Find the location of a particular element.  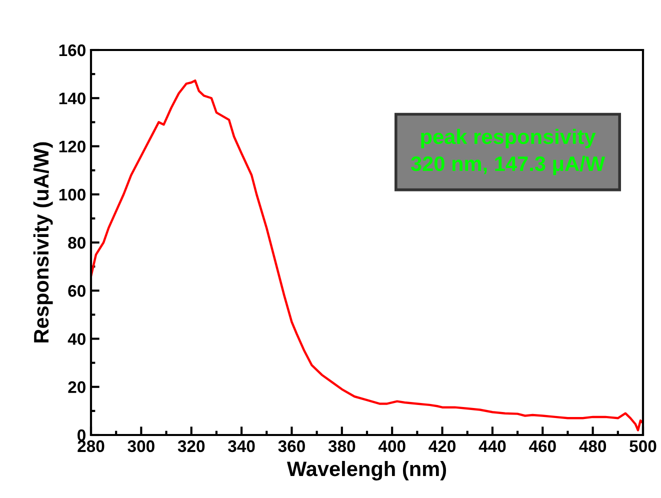

x-tick-label: 440 is located at coordinates (492, 446).